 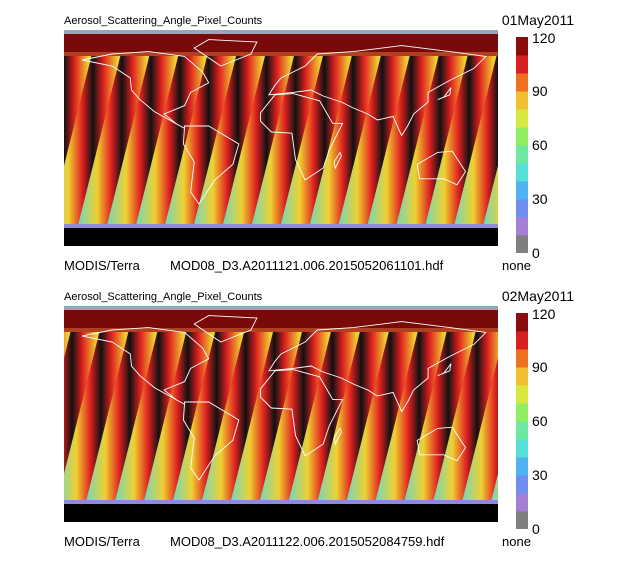 What do you see at coordinates (307, 541) in the screenshot?
I see `filename-label: MOD08_D3.A2011122.006.2015052084759.hdf` at bounding box center [307, 541].